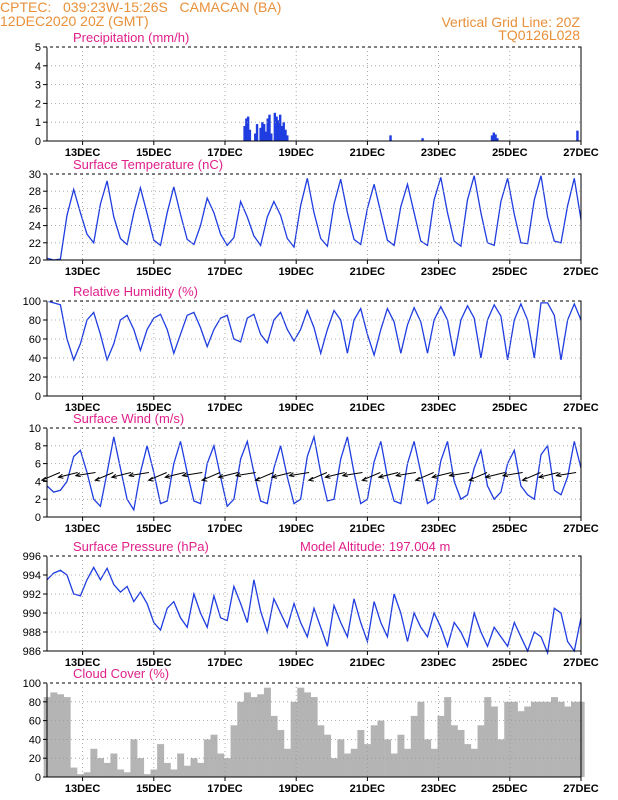 This screenshot has height=800, width=618. I want to click on wind-frame, so click(314, 472).